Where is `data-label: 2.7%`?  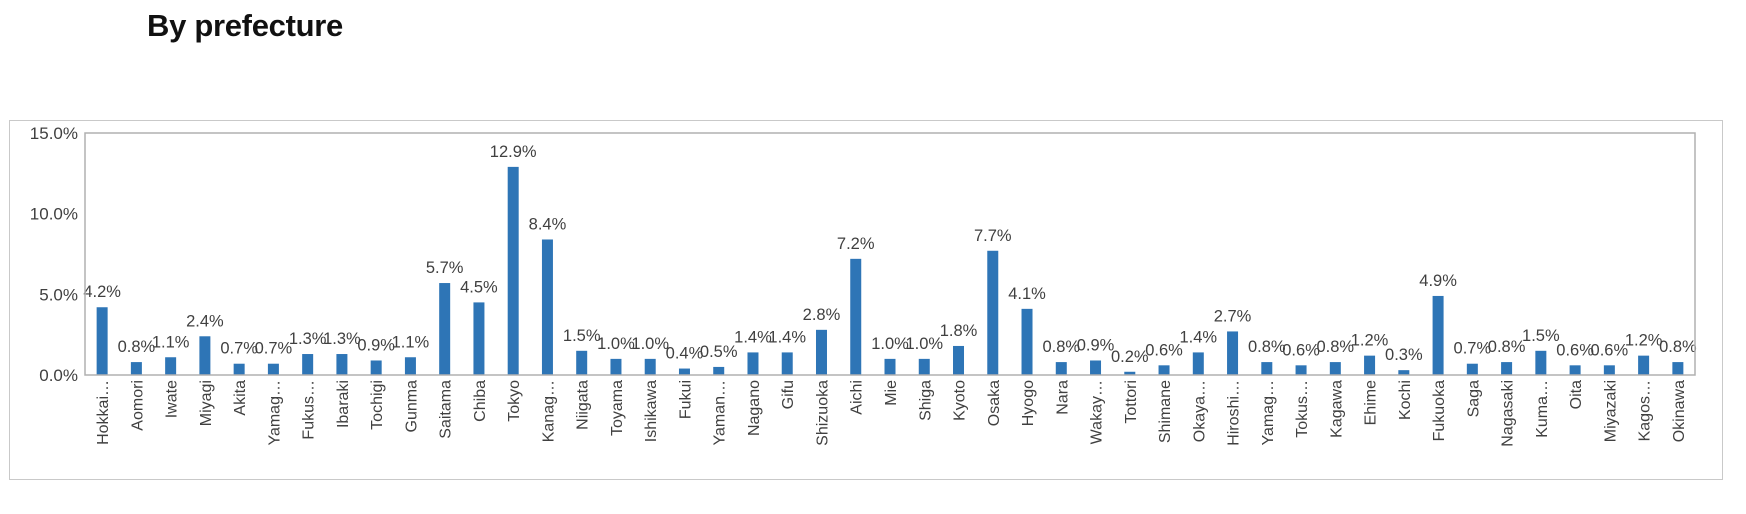
data-label: 2.7% is located at coordinates (1233, 316).